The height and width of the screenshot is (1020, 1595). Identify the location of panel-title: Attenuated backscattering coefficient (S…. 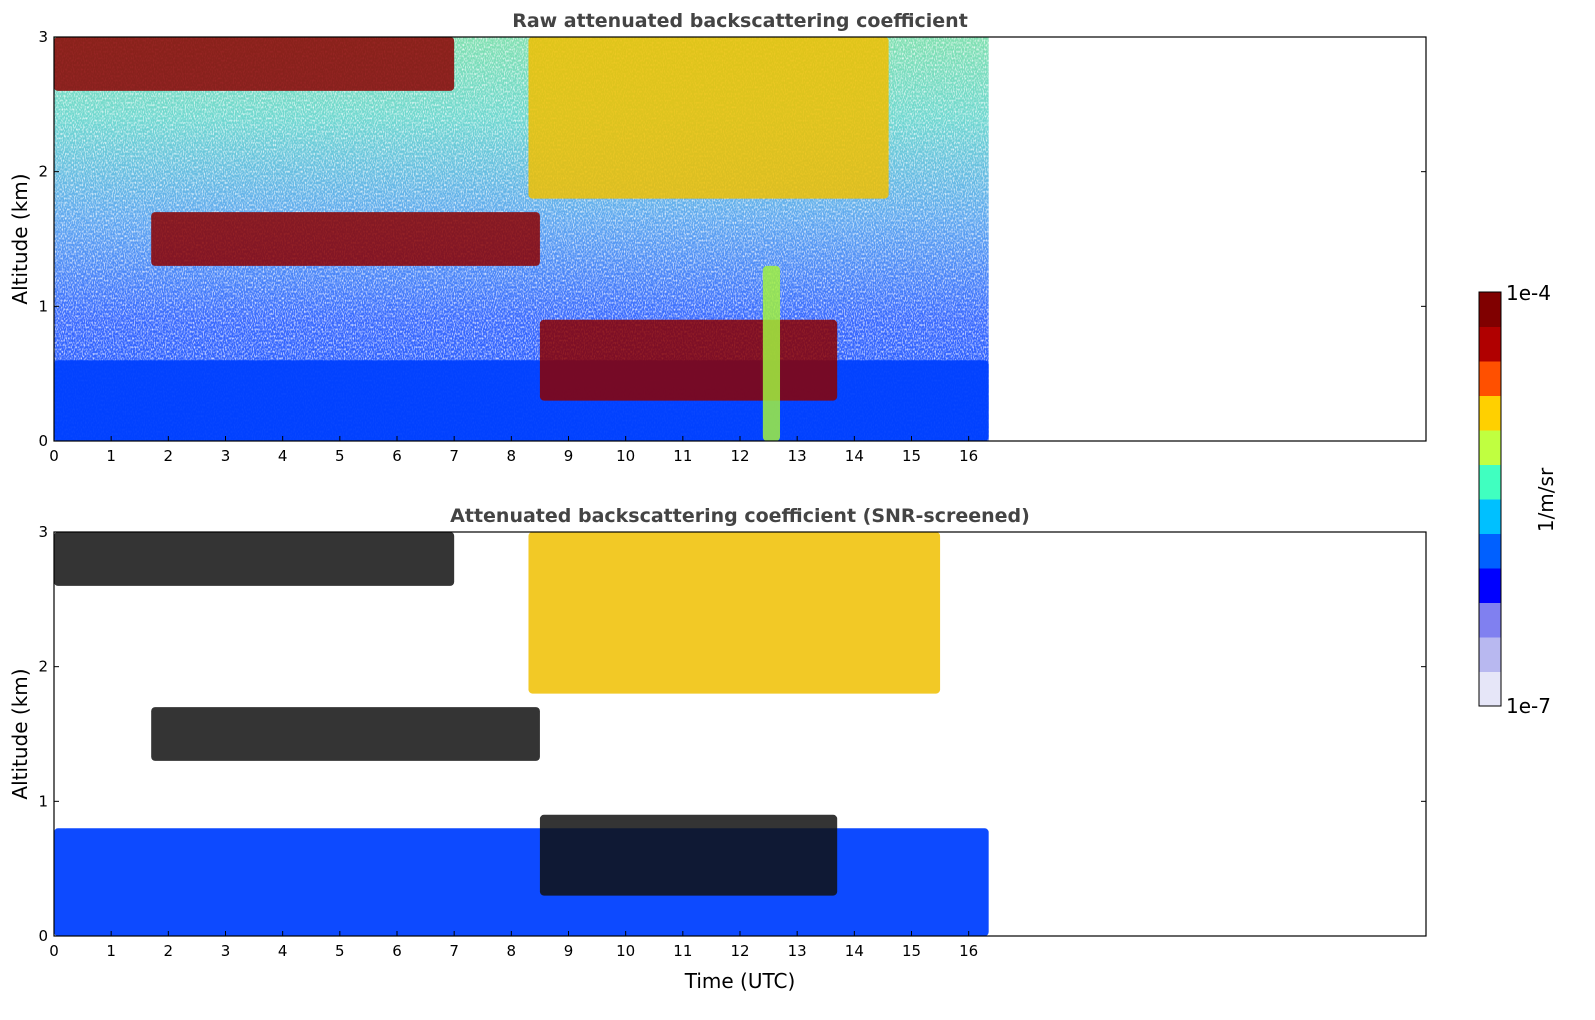
(740, 516).